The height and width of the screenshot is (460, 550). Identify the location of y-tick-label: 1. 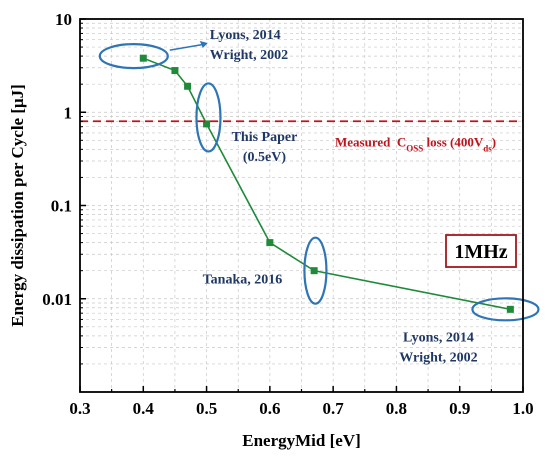
(68, 112).